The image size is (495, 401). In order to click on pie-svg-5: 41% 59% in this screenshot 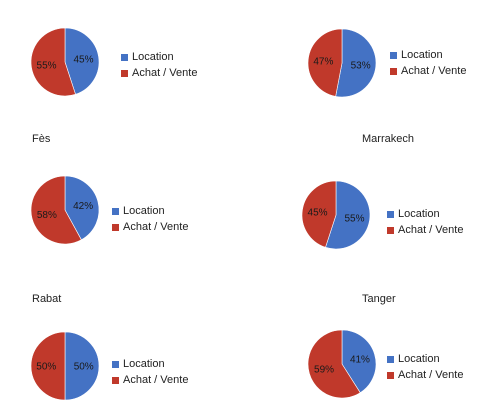, I will do `click(342, 364)`.